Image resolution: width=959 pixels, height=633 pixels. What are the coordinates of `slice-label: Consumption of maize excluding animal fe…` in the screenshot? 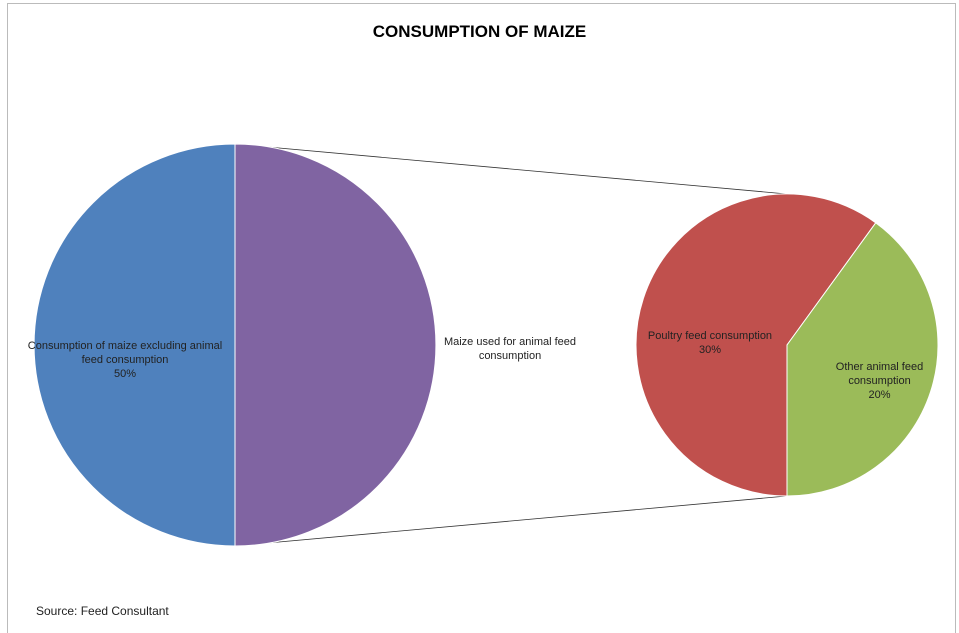 It's located at (125, 360).